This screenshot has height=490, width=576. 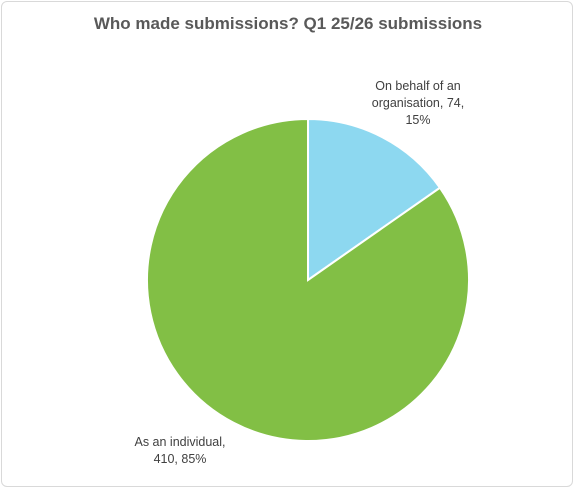 I want to click on data-label-line: organisation, 74,, so click(x=418, y=103).